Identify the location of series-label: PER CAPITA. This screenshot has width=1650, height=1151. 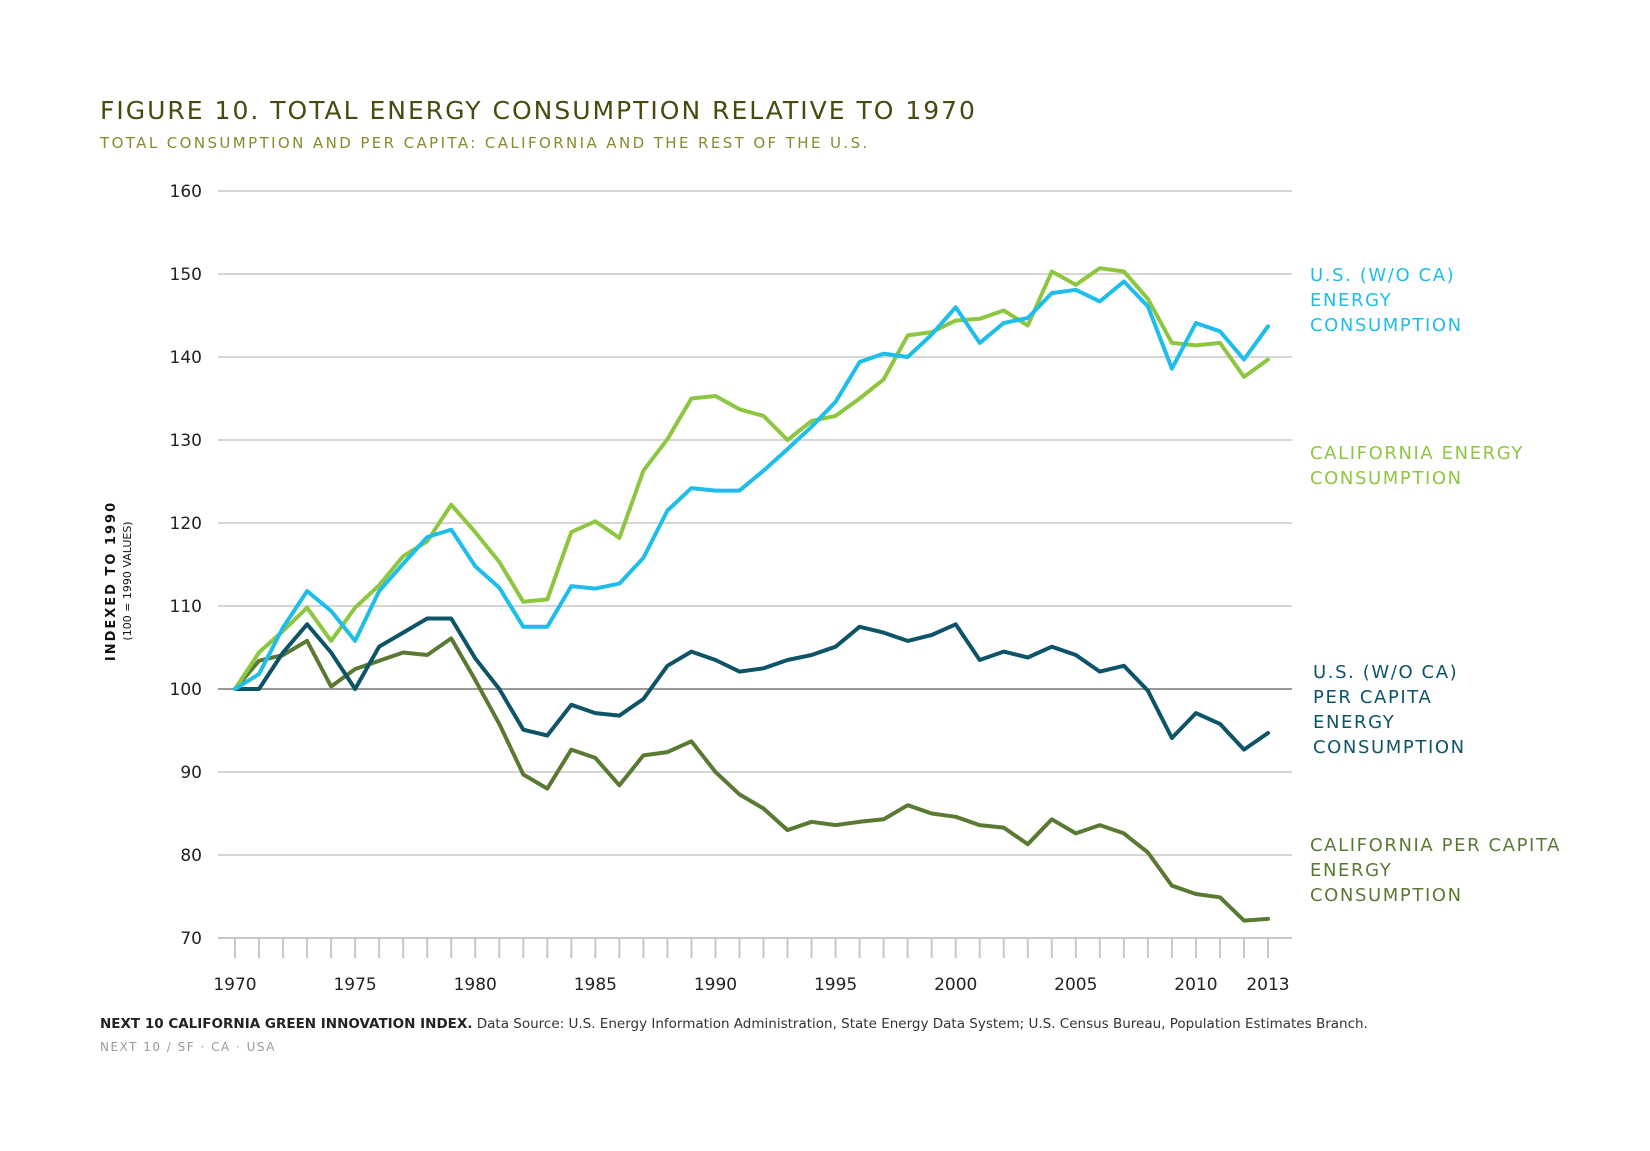
(1372, 697).